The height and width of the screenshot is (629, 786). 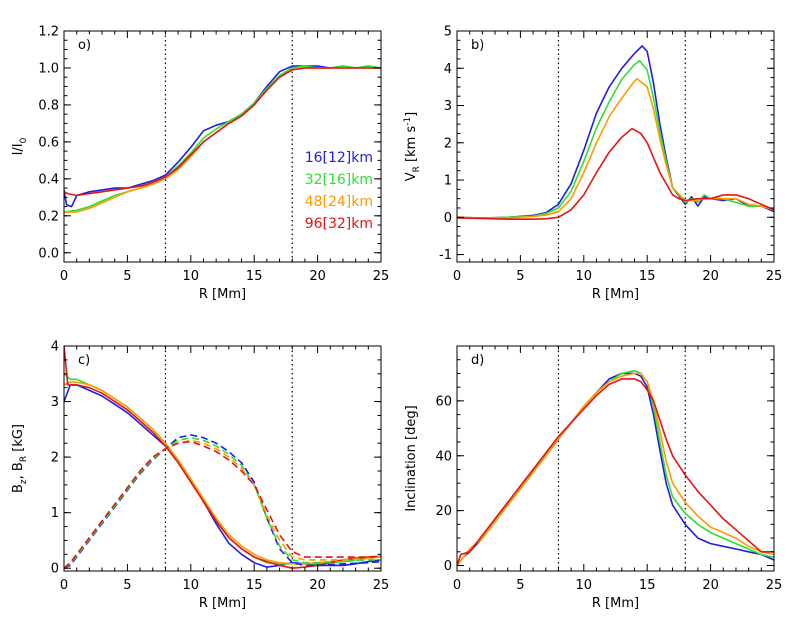 I want to click on y-tick-label: 40, so click(x=443, y=456).